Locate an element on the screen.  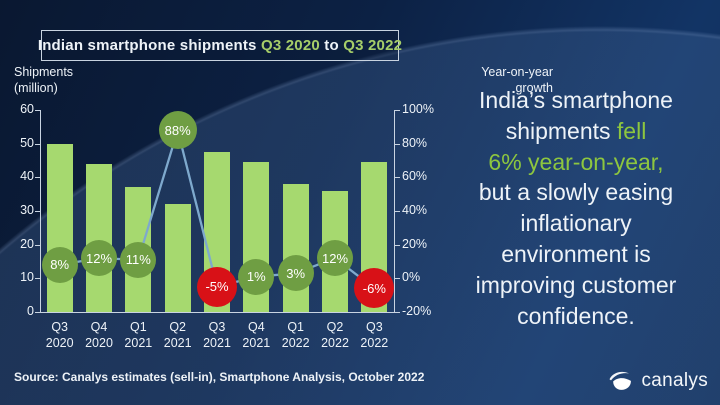
x-axis-label: Q3 2021 is located at coordinates (217, 335).